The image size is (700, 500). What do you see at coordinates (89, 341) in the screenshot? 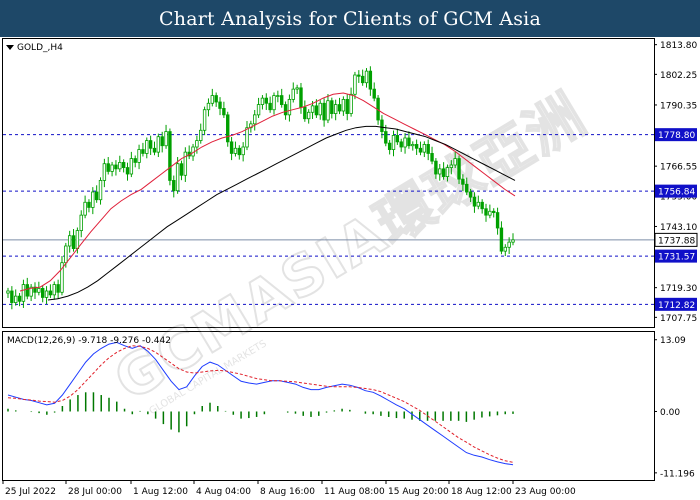
I see `macd-label: MACD(12,26,9) -9.718 -9.276 -0.442` at bounding box center [89, 341].